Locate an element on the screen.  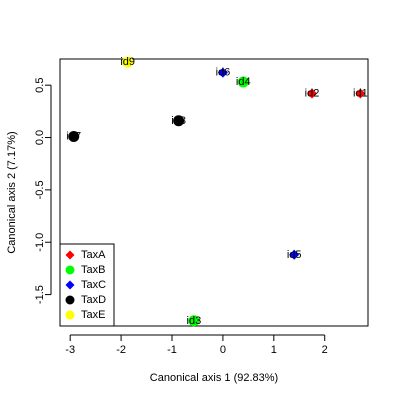
point-label: id4 is located at coordinates (243, 82).